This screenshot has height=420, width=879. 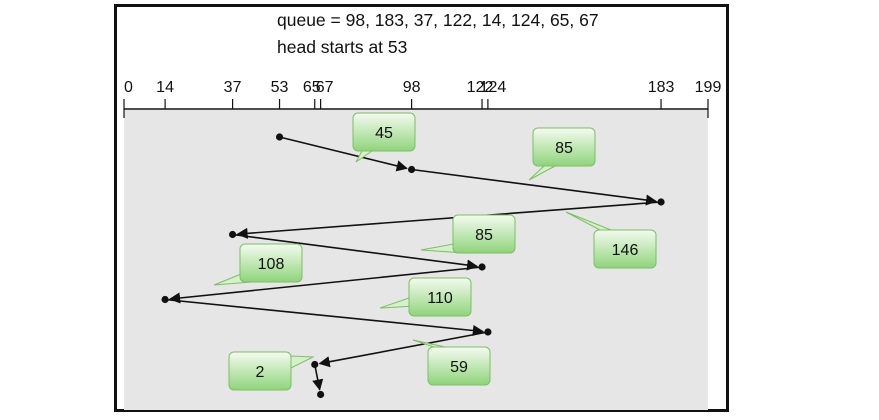 What do you see at coordinates (233, 87) in the screenshot?
I see `tick-label: 37` at bounding box center [233, 87].